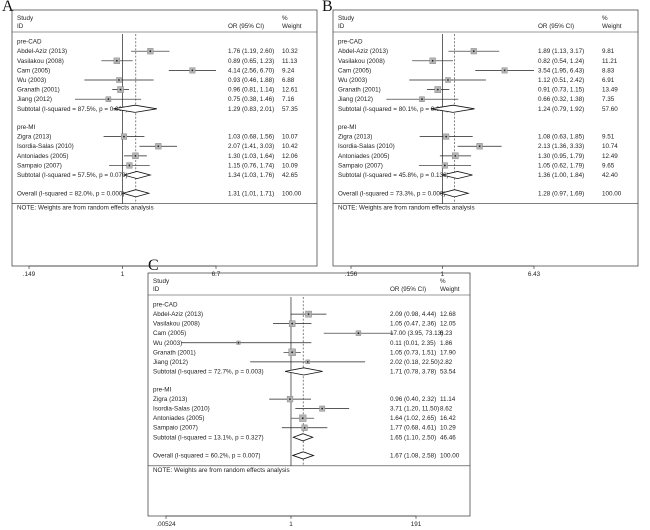  I want to click on panel-b-study-0-1-point, so click(432, 60).